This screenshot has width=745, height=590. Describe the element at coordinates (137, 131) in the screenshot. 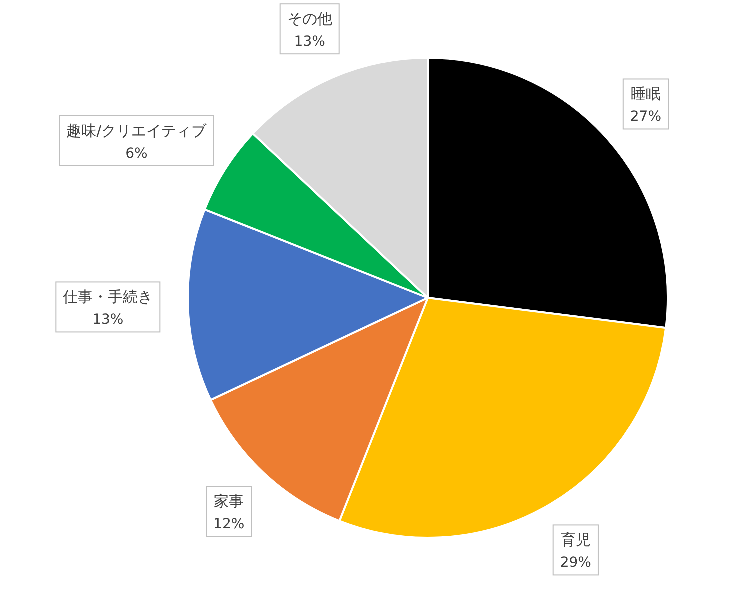

I see `slice-label: 趣味/クリエイティブ` at that location.